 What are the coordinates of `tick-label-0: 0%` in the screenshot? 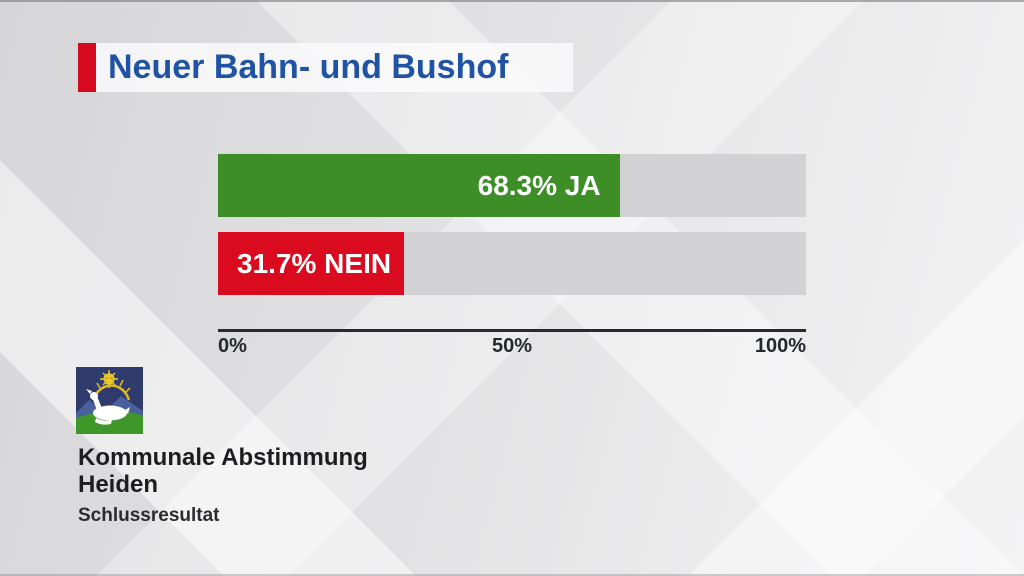 It's located at (232, 346).